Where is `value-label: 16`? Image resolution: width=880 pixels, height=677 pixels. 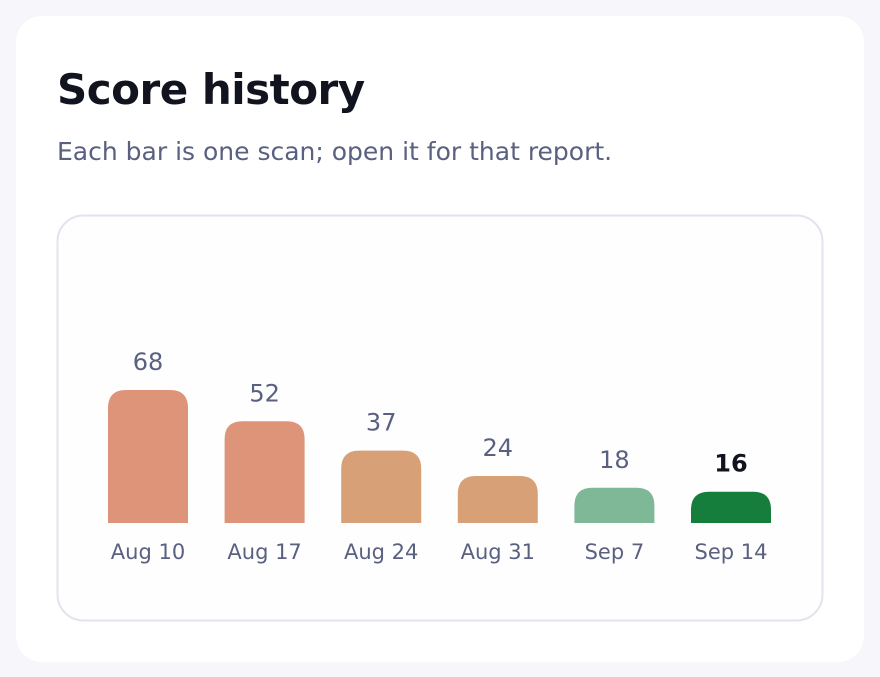 value-label: 16 is located at coordinates (730, 464).